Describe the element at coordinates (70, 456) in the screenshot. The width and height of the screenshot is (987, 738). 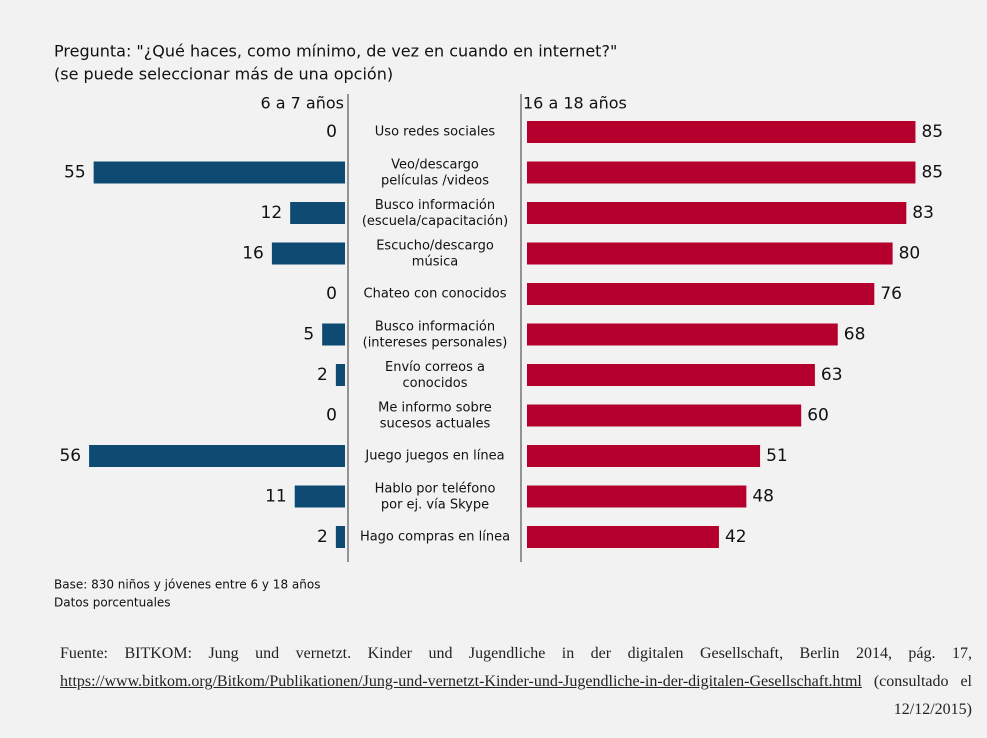
I see `value-label: 56` at that location.